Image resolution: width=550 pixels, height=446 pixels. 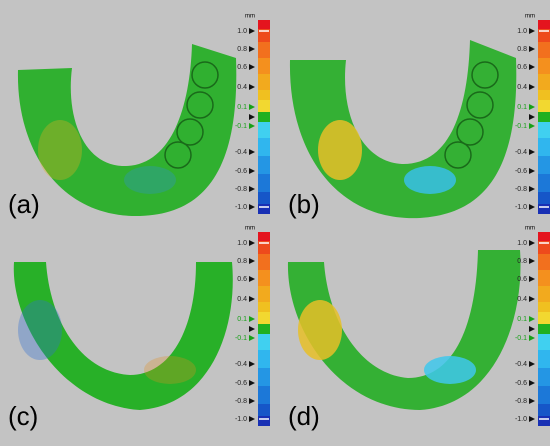 What do you see at coordinates (522, 299) in the screenshot?
I see `colorbar-label: 0.4` at bounding box center [522, 299].